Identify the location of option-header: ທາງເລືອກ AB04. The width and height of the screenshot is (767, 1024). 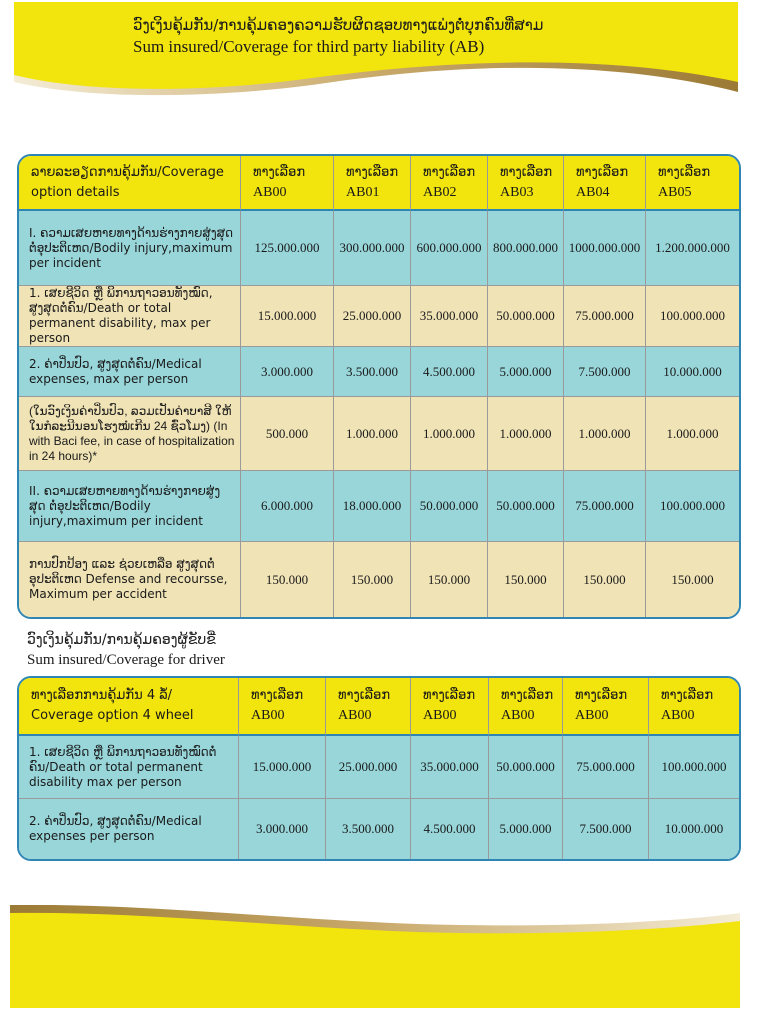
(605, 183).